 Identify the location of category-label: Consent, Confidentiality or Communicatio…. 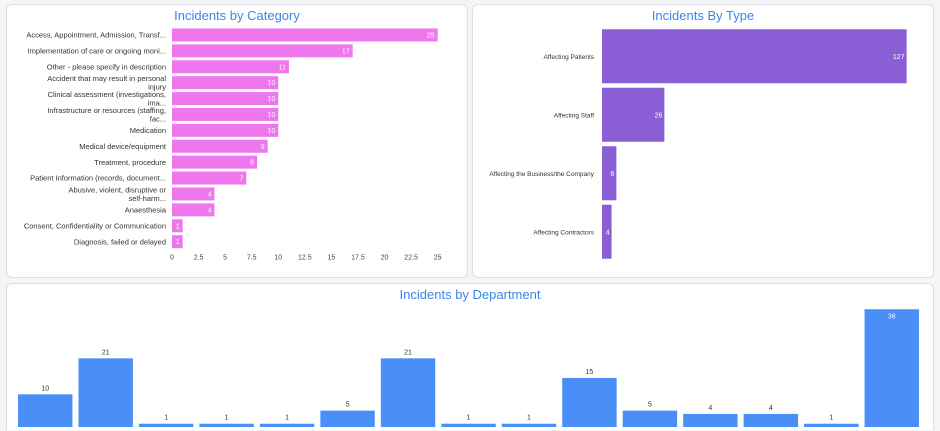
(95, 225).